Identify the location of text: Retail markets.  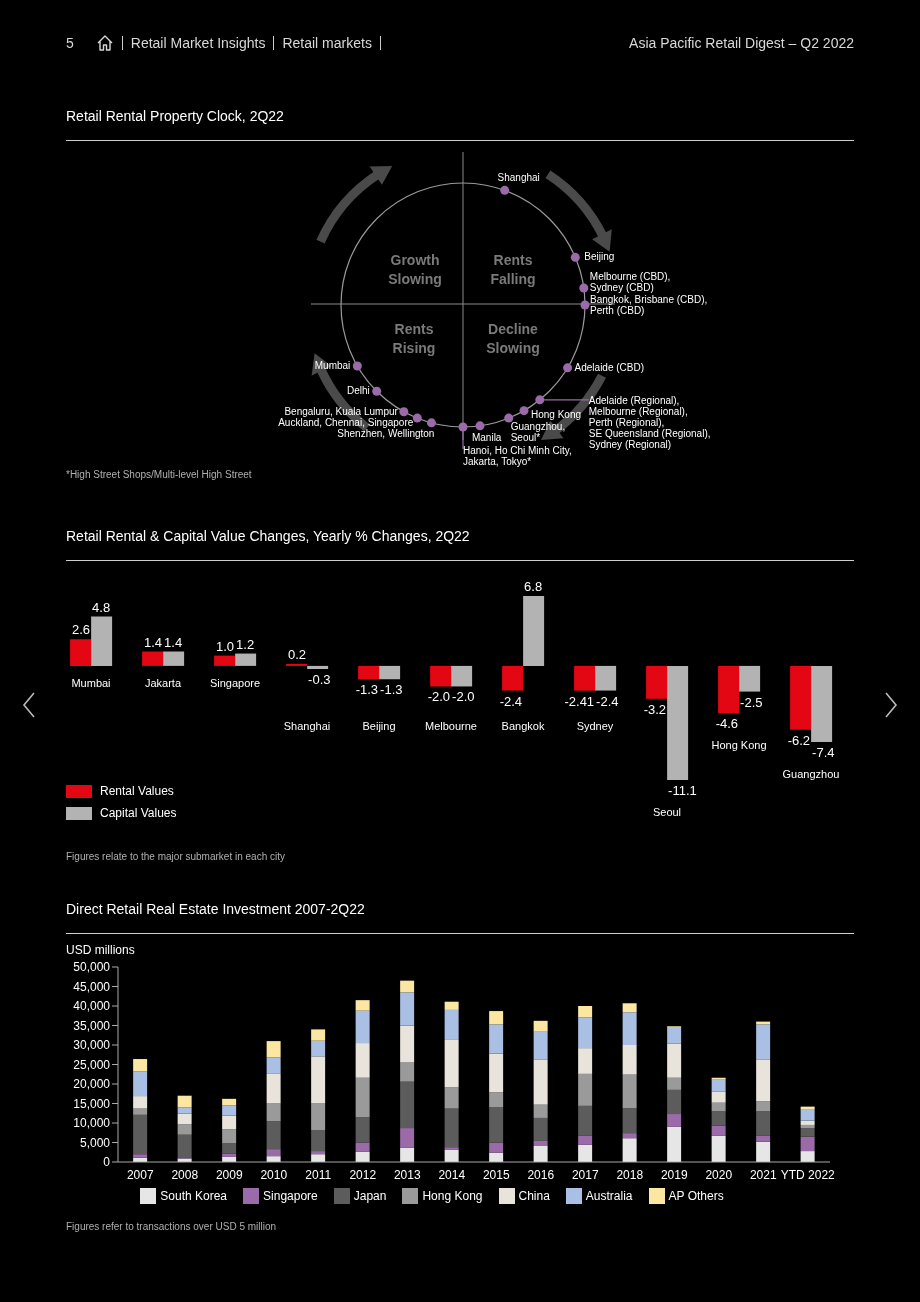
(327, 43).